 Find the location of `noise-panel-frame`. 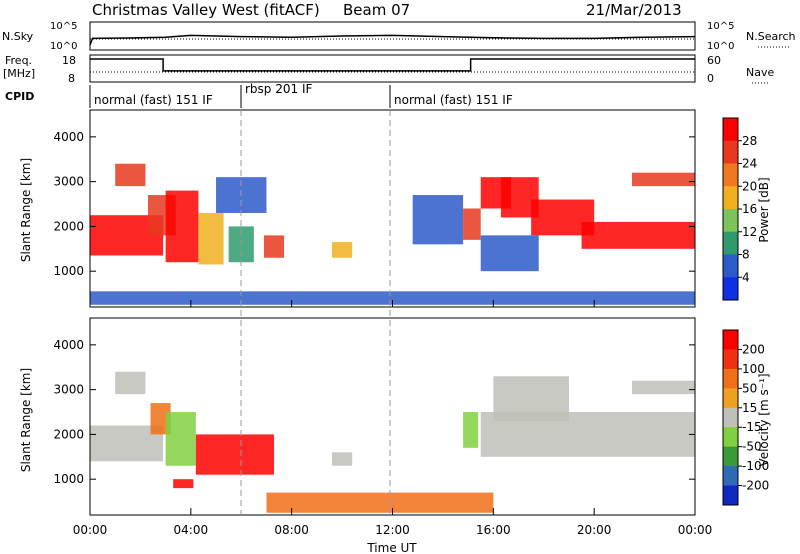

noise-panel-frame is located at coordinates (392, 36).